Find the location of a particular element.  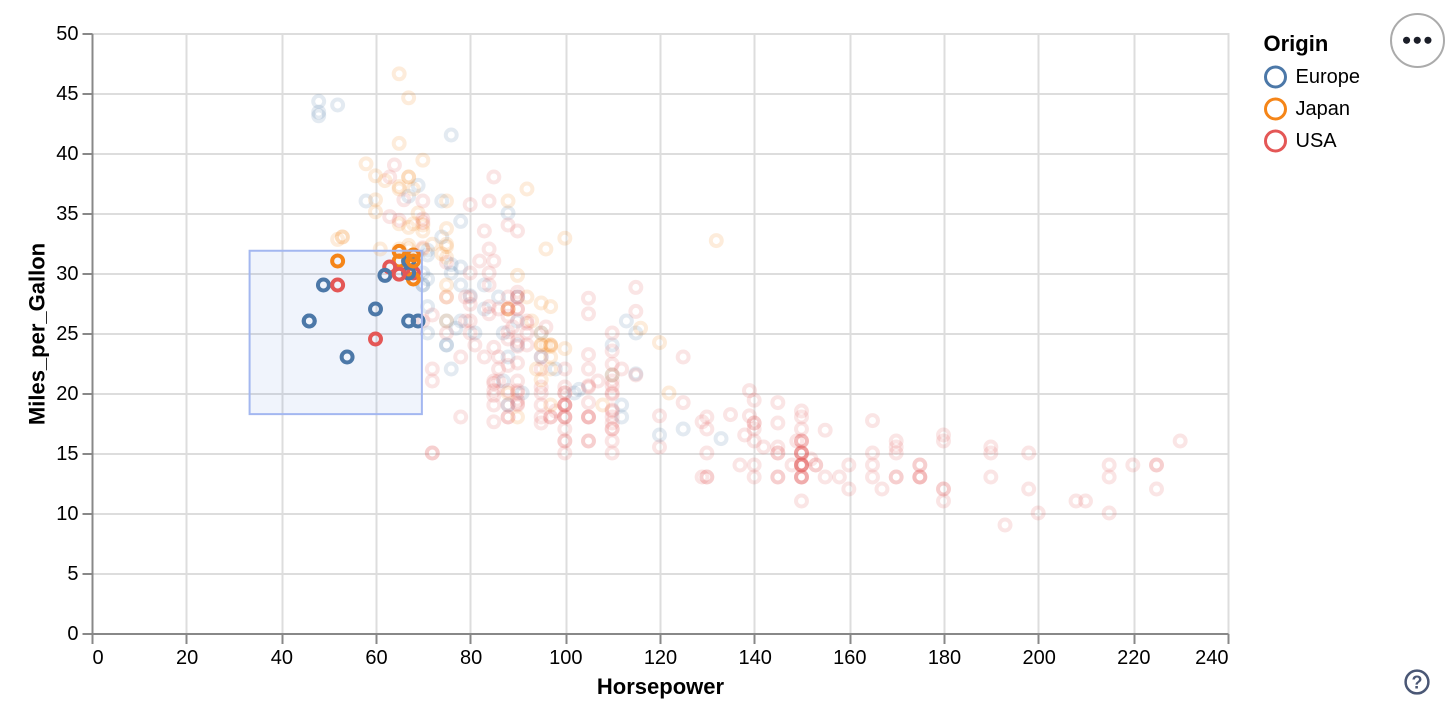

svg-text: 120 is located at coordinates (660, 658).